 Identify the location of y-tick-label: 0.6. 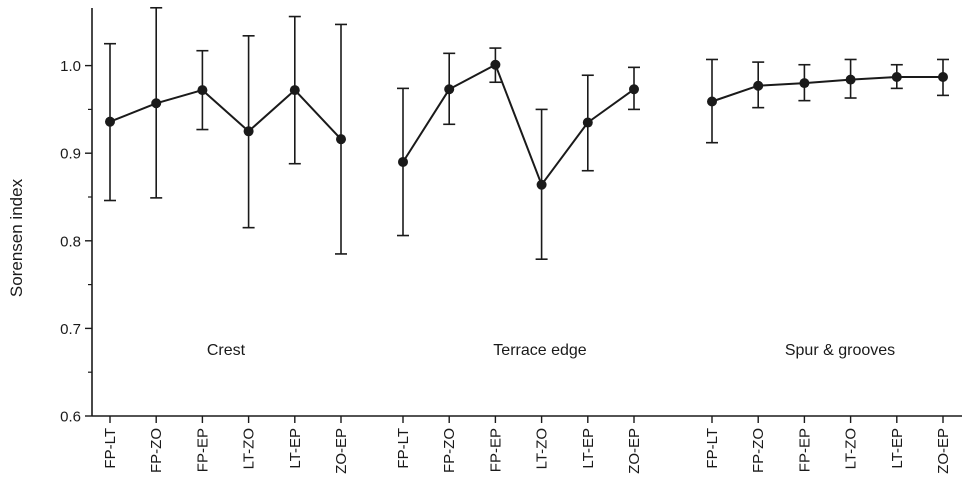
(70, 417).